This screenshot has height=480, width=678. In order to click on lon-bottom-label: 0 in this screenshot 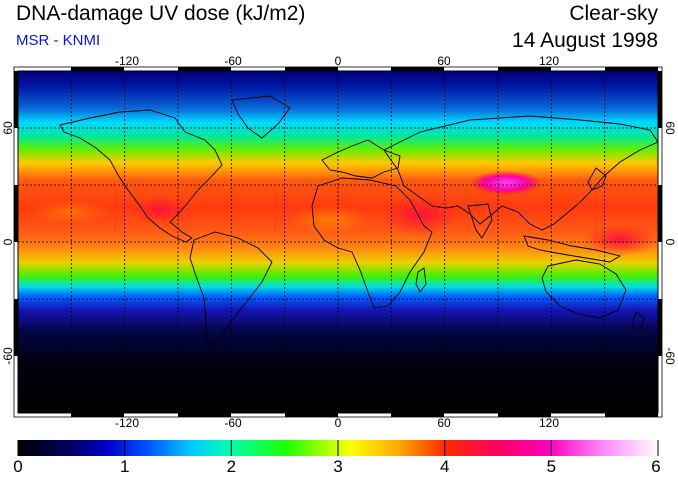, I will do `click(338, 423)`.